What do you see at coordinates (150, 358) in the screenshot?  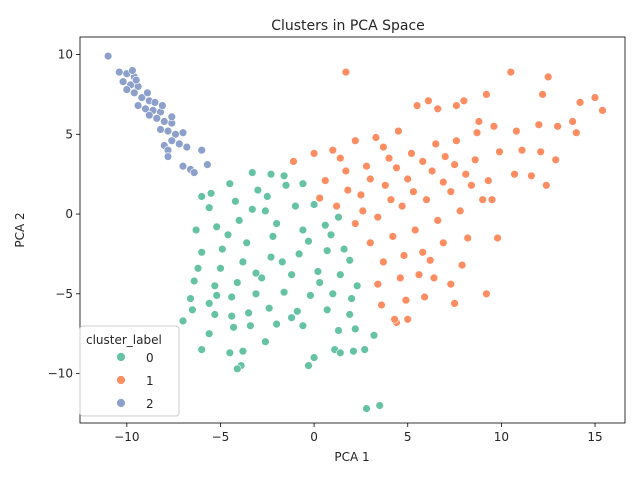 I see `legend-label-0: 0` at bounding box center [150, 358].